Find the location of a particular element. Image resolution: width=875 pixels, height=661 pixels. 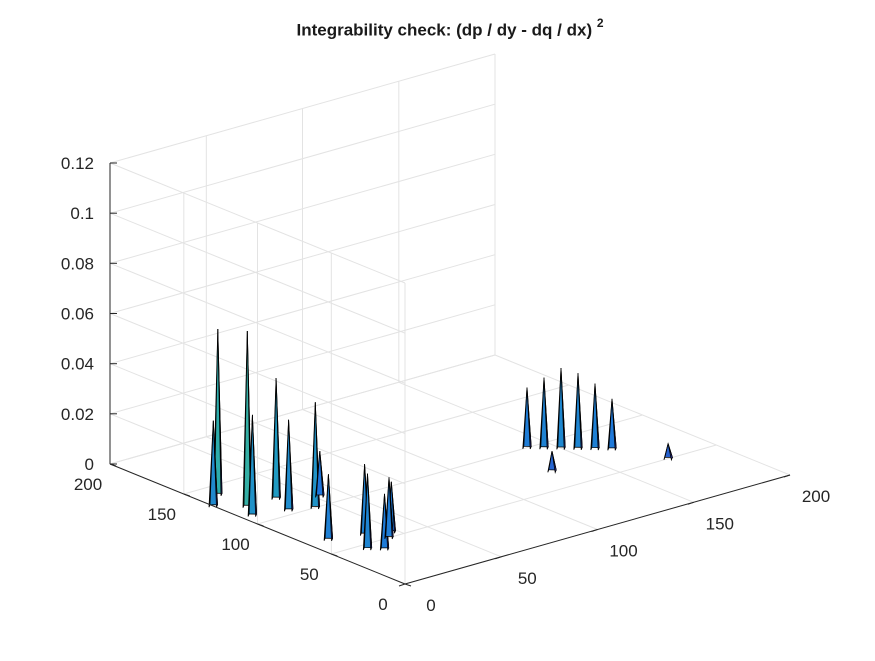

z-tick-label: 0.02 is located at coordinates (77, 414).